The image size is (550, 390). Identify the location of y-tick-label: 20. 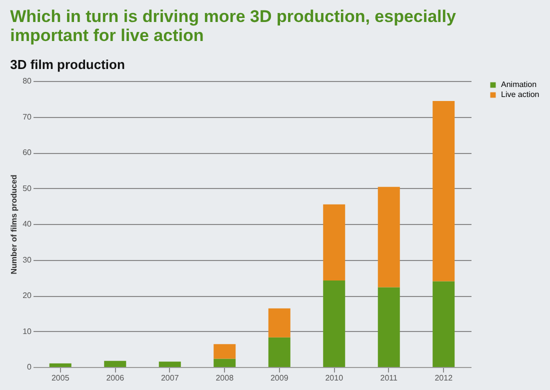
(27, 295).